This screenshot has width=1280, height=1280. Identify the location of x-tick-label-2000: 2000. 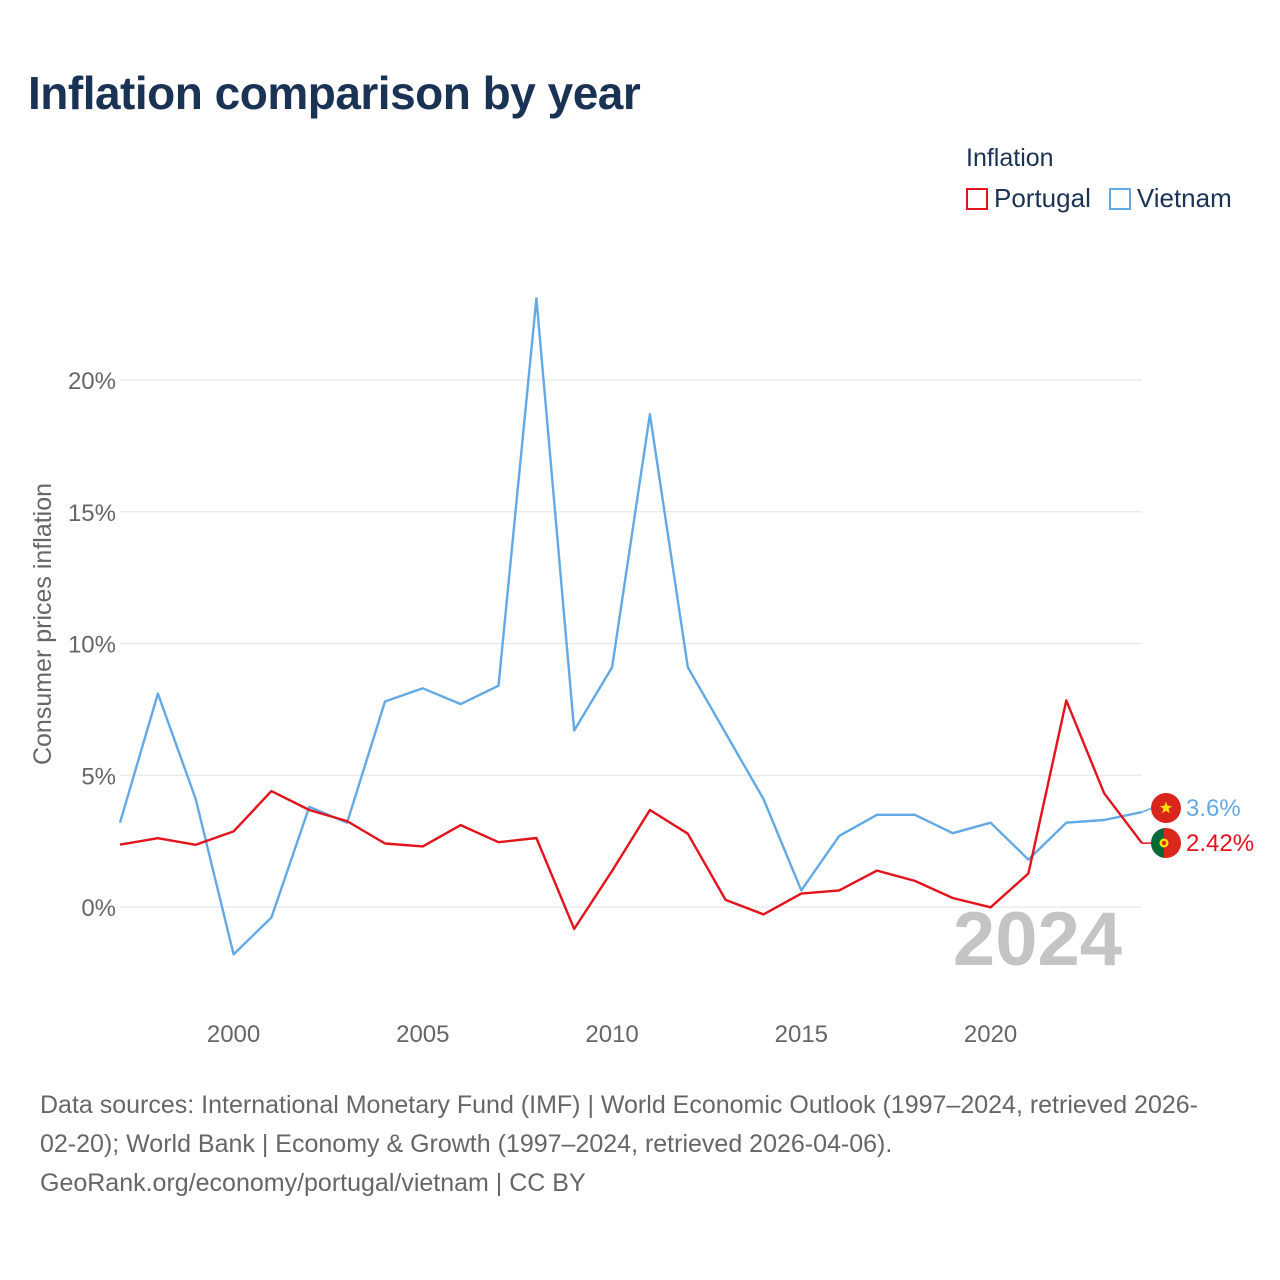
(233, 1034).